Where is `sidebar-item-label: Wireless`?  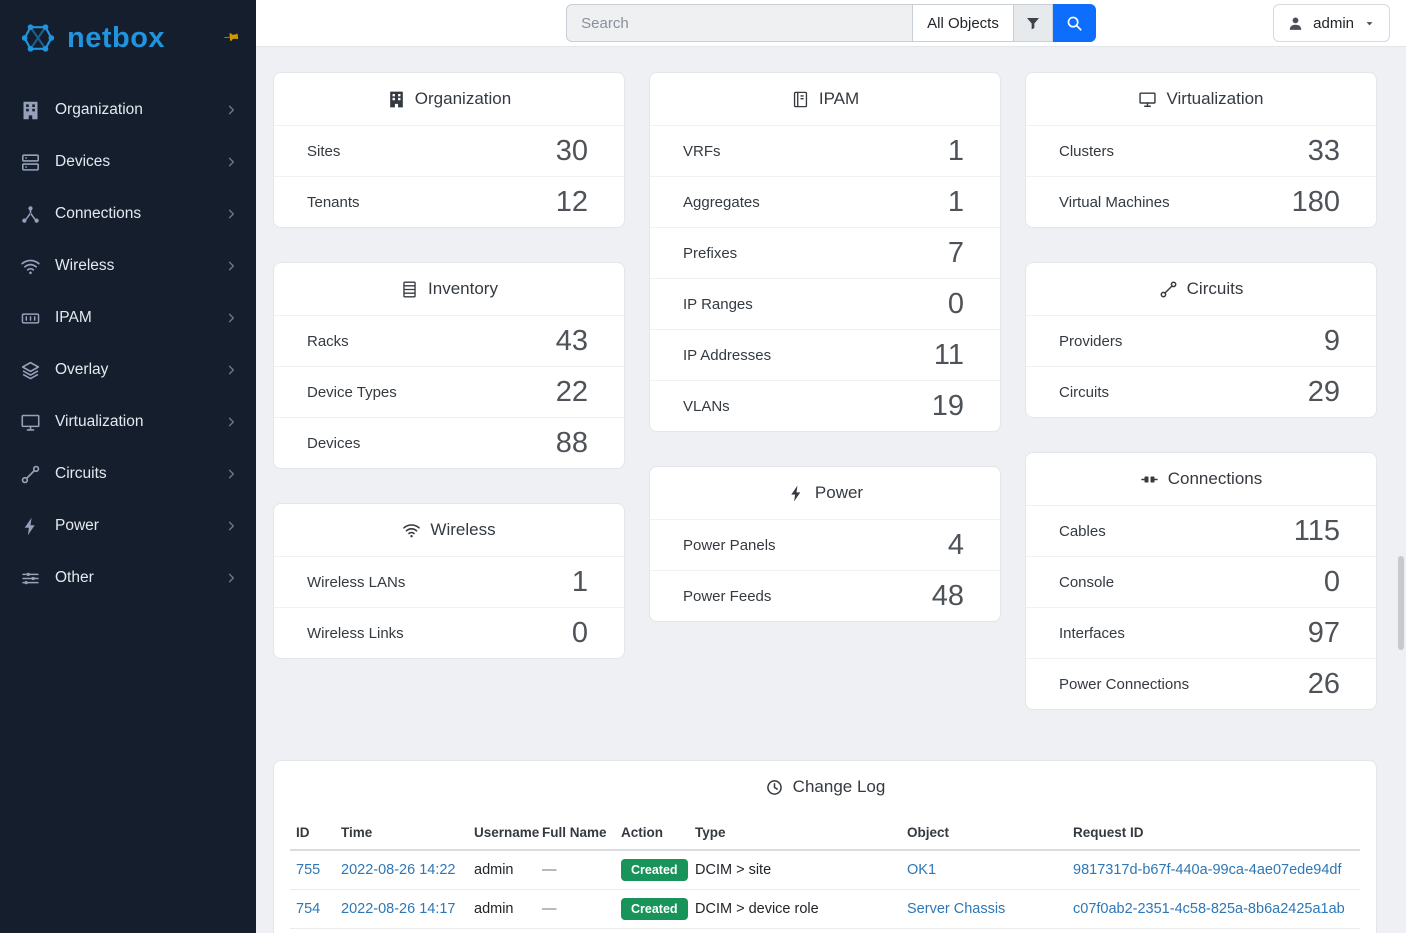 sidebar-item-label: Wireless is located at coordinates (85, 265).